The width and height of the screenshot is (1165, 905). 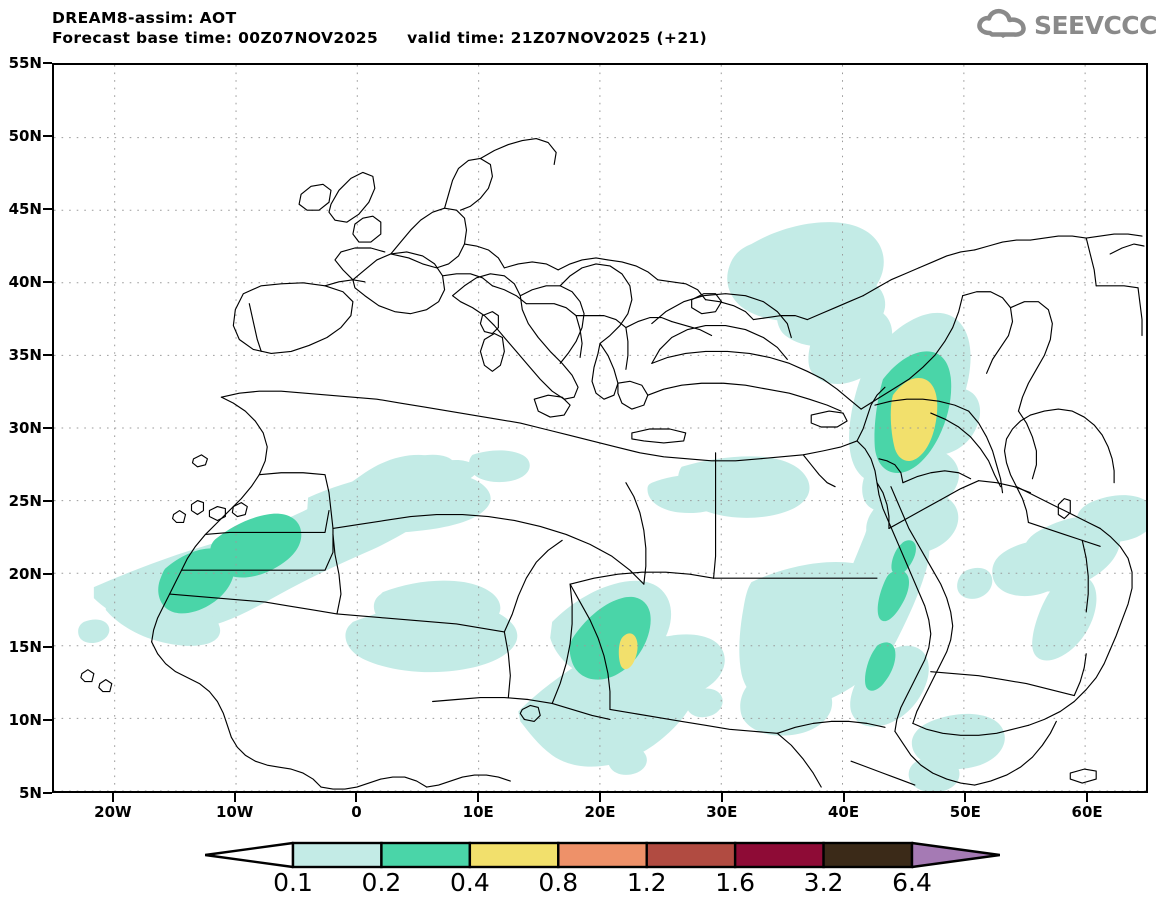 I want to click on x-axis-label-60E: 60E, so click(x=1087, y=812).